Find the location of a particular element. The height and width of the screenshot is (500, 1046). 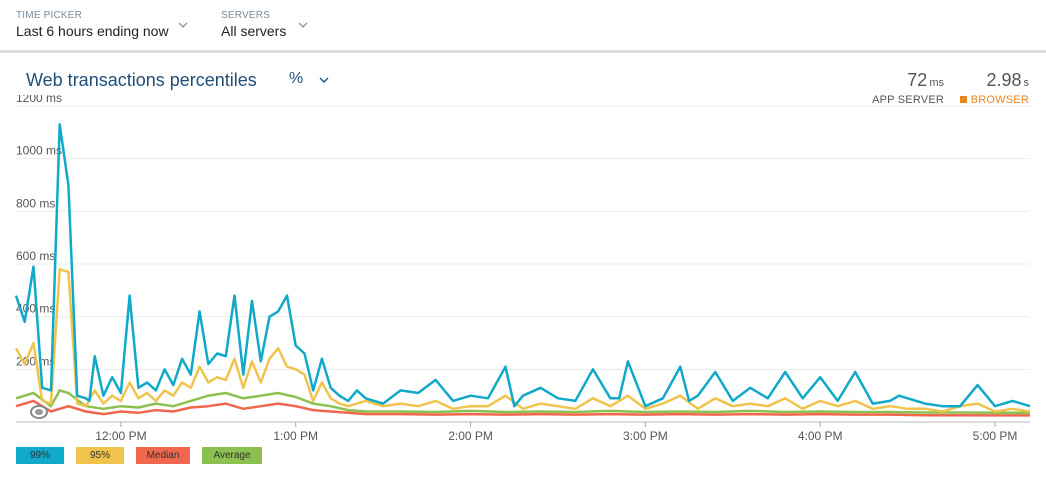

x-tick-label: 5:00 PM is located at coordinates (995, 436).